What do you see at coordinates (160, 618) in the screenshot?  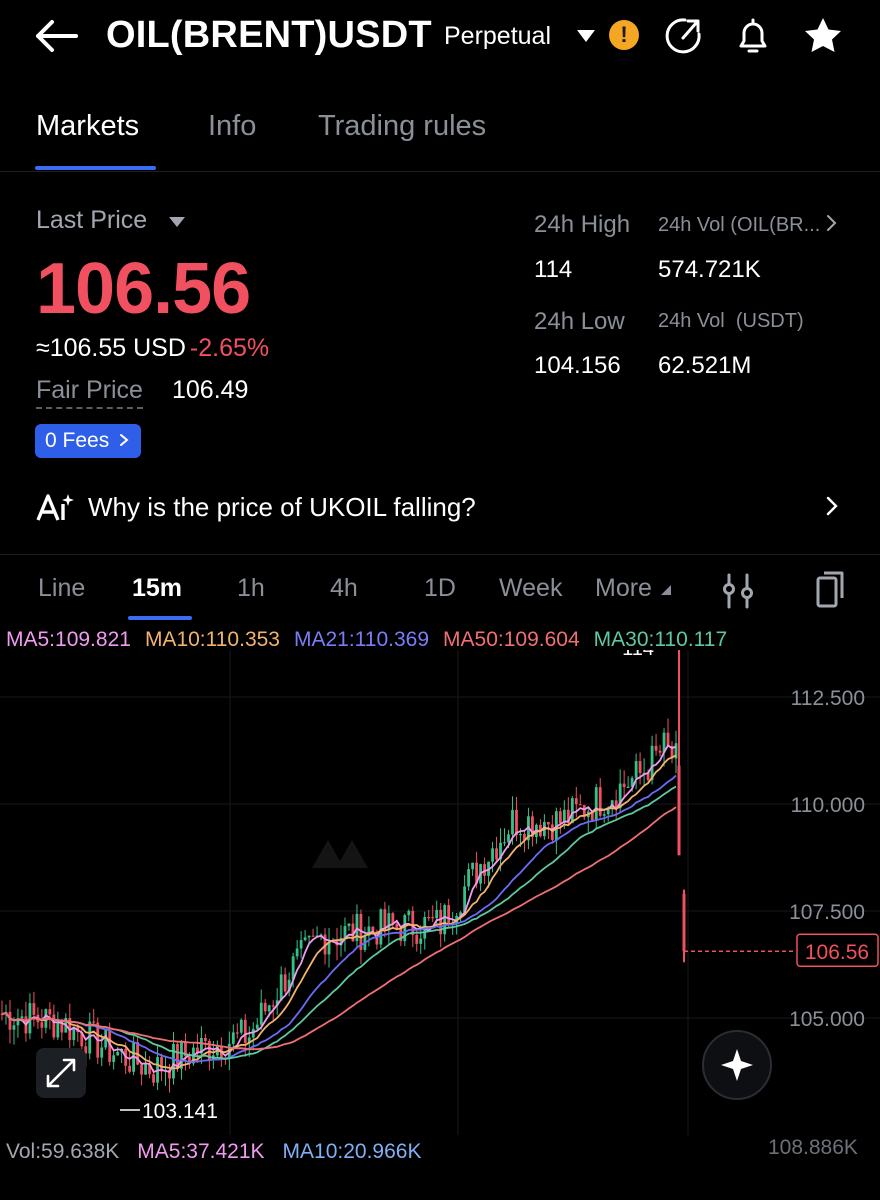 I see `active-interval-indicator` at bounding box center [160, 618].